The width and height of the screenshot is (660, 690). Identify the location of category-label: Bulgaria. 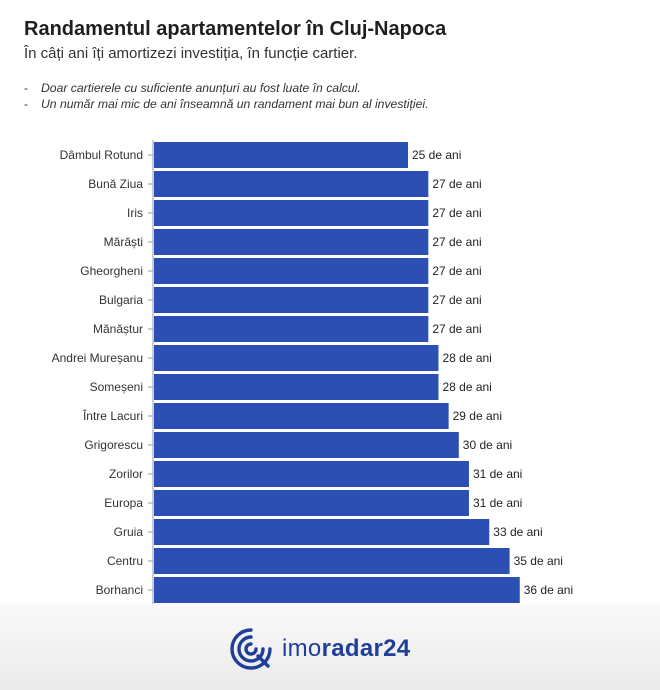
(121, 300).